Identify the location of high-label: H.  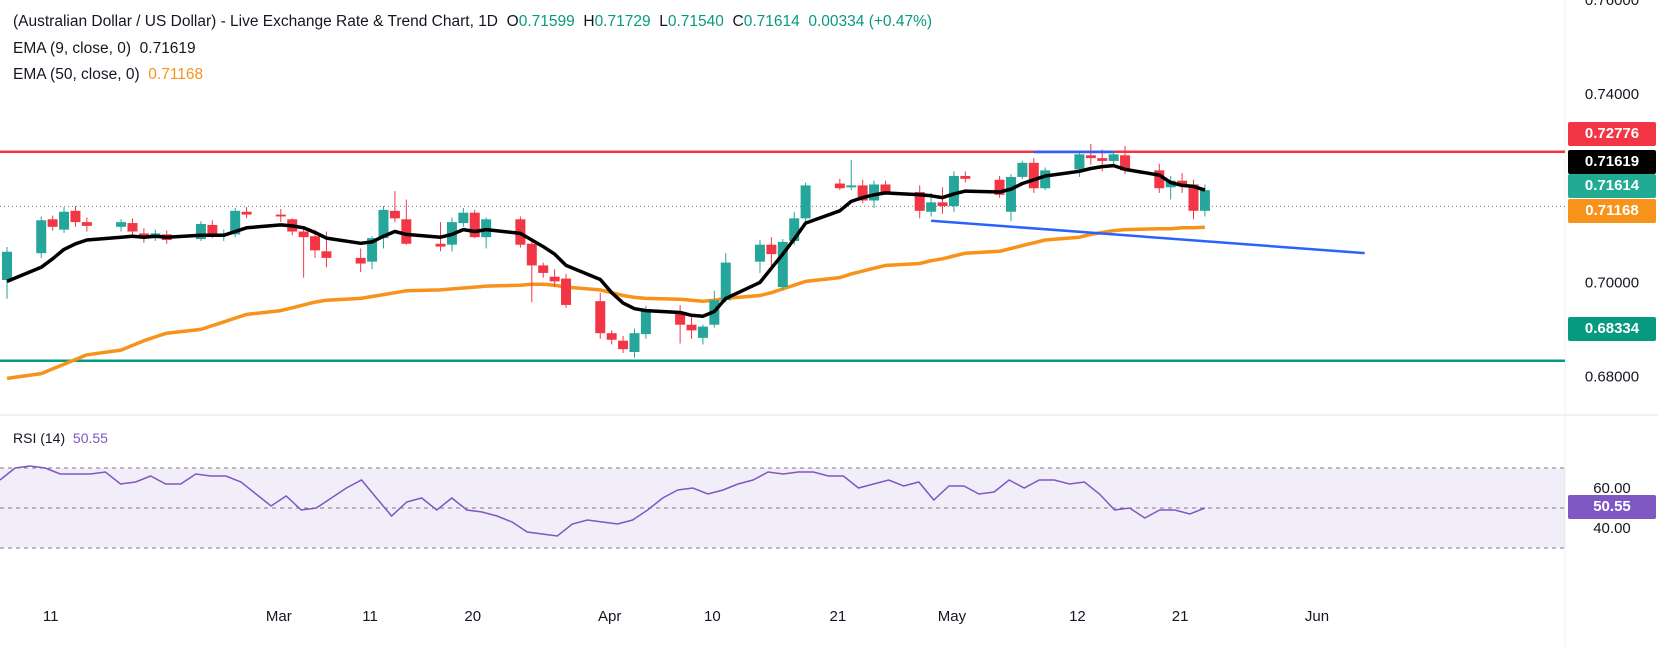
(589, 21).